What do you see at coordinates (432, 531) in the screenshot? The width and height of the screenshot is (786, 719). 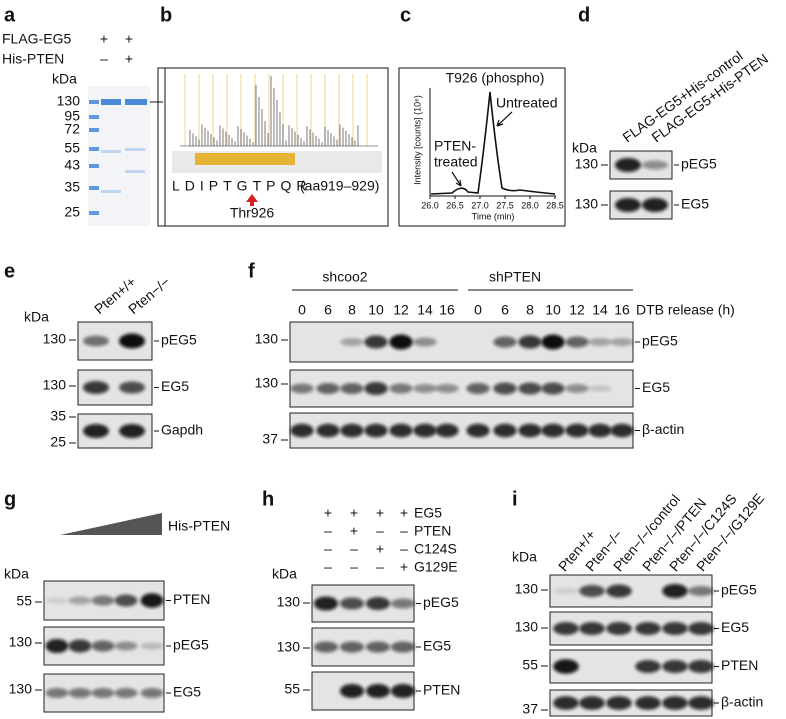 I see `row-label: PTEN` at bounding box center [432, 531].